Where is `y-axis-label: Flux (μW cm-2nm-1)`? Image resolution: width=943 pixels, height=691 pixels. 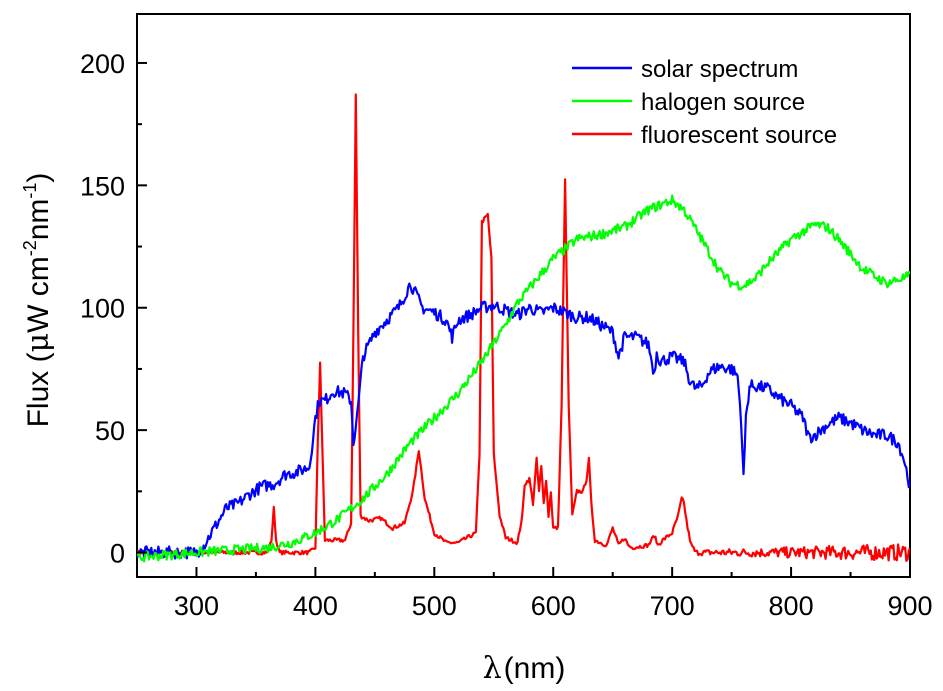
y-axis-label: Flux (μW cm-2nm-1) is located at coordinates (38, 300).